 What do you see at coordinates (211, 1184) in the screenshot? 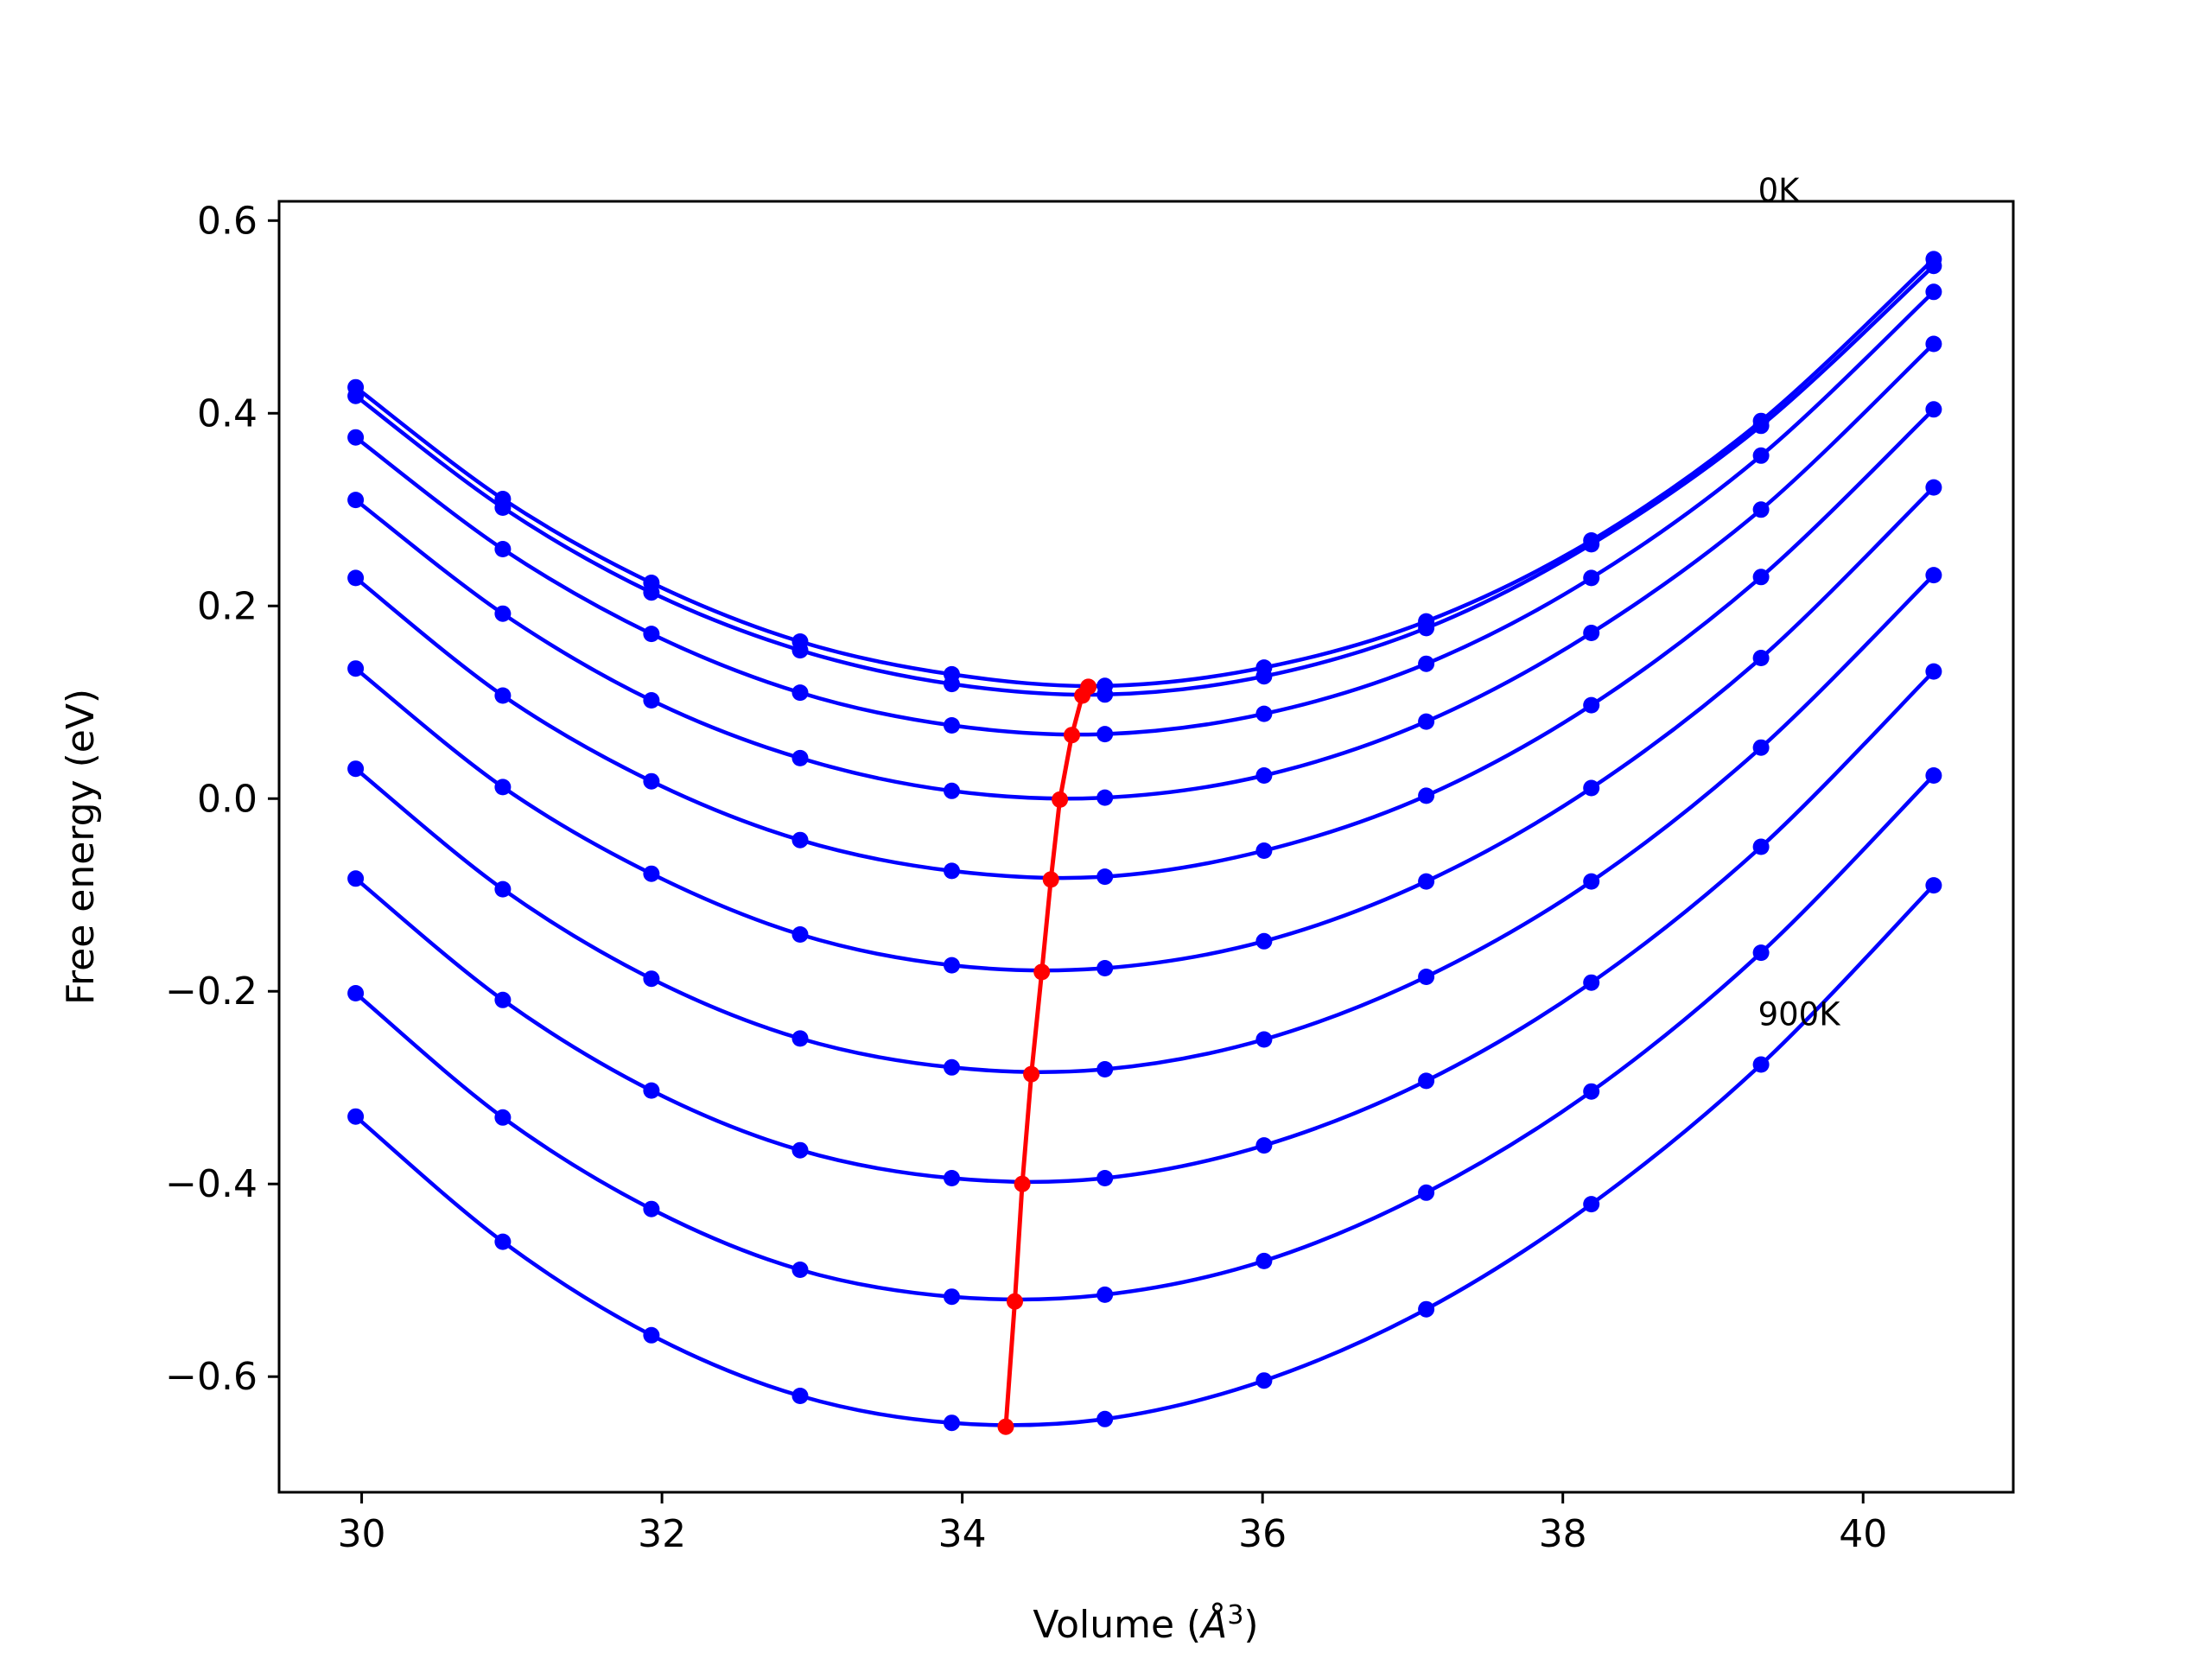
I see `y-tick-label-5: −0.4` at bounding box center [211, 1184].